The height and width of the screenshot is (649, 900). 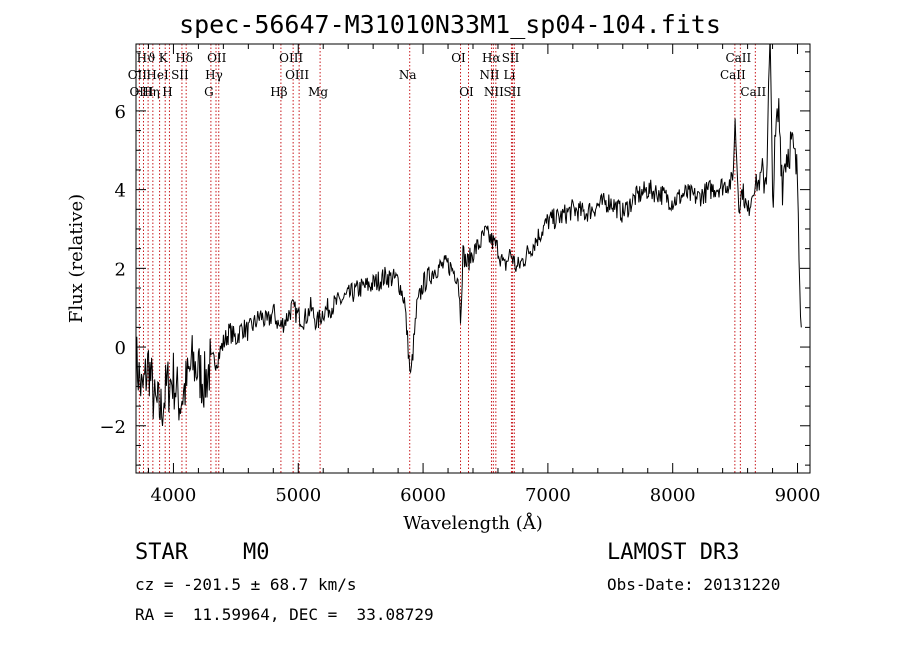 I want to click on x-tick-label: 5000, so click(x=298, y=495).